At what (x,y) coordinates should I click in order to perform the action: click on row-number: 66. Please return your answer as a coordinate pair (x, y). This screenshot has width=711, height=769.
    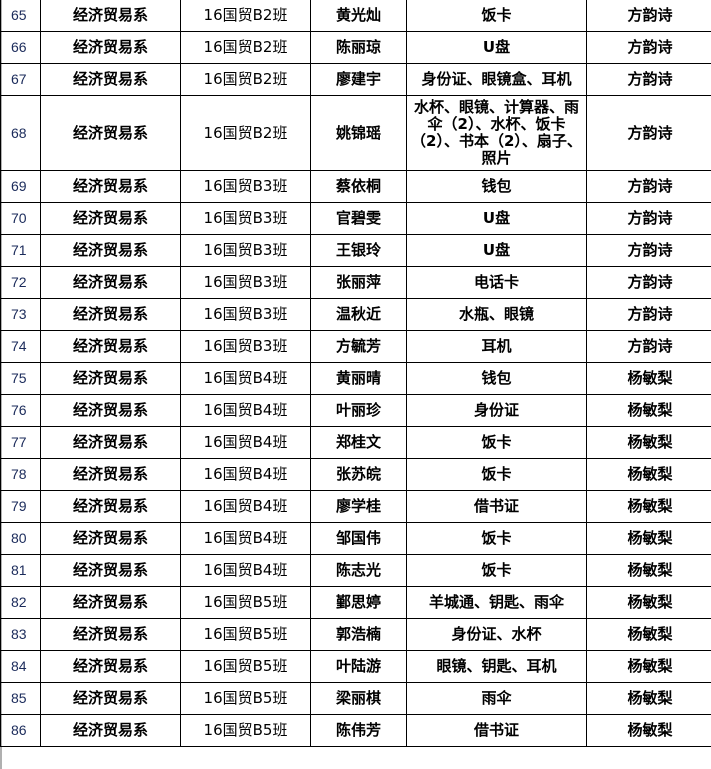
    Looking at the image, I should click on (20, 47).